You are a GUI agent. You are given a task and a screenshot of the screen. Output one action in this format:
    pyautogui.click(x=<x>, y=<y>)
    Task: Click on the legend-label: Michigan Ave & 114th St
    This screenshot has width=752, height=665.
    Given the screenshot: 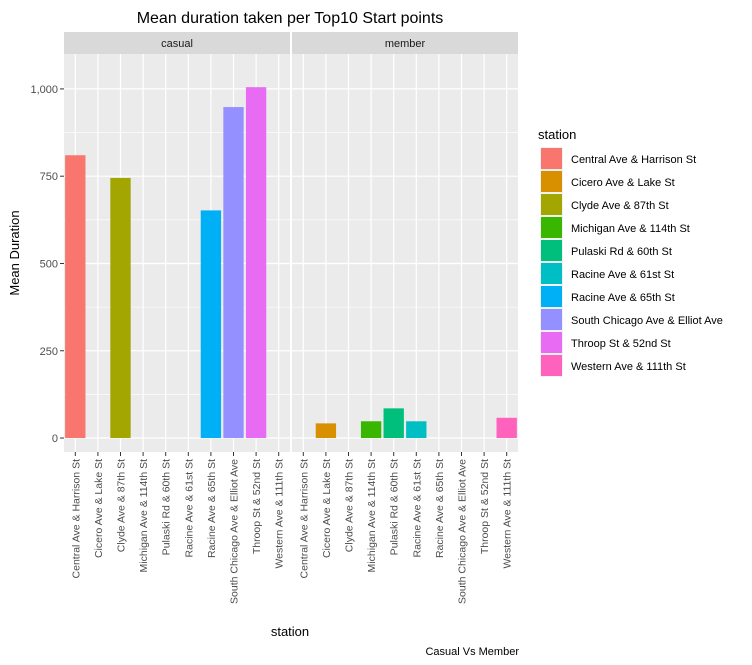 What is the action you would take?
    pyautogui.click(x=630, y=229)
    